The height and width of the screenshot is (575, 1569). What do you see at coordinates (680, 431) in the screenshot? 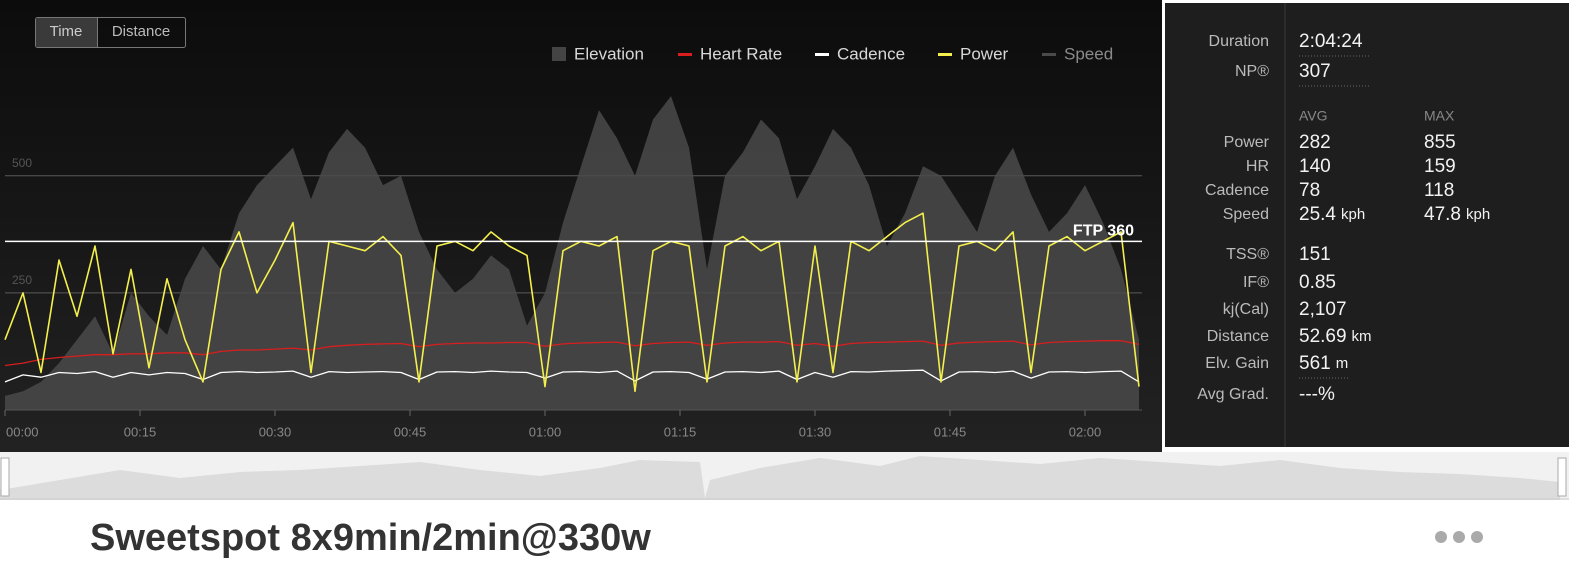
I see `x-tick-label: 01:15` at bounding box center [680, 431].